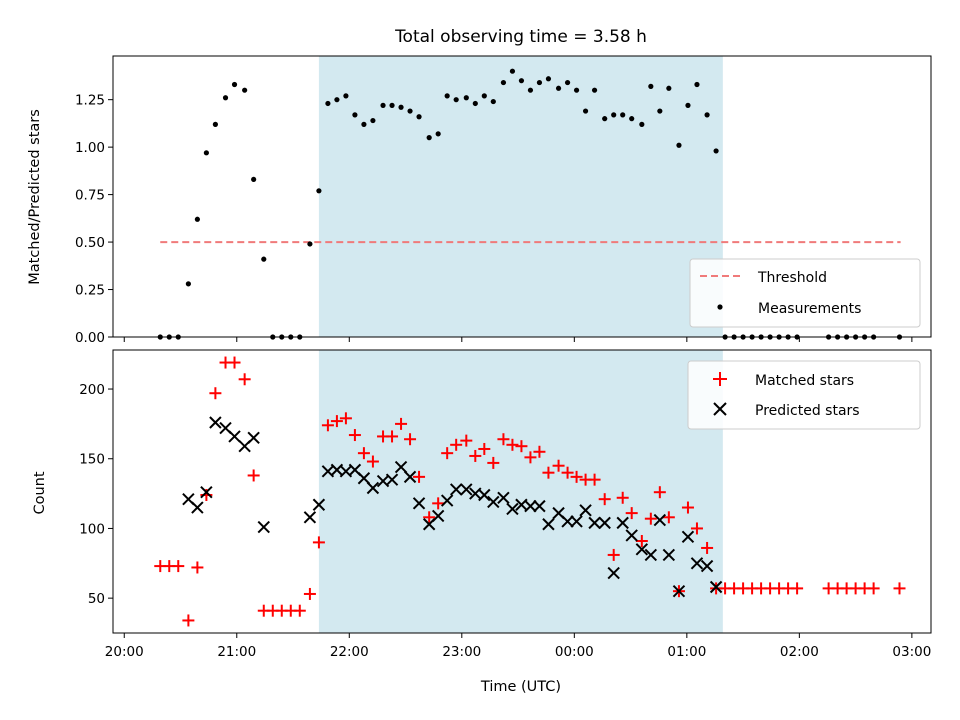 This screenshot has height=720, width=960. Describe the element at coordinates (720, 379) in the screenshot. I see `matched-legend-marker` at that location.